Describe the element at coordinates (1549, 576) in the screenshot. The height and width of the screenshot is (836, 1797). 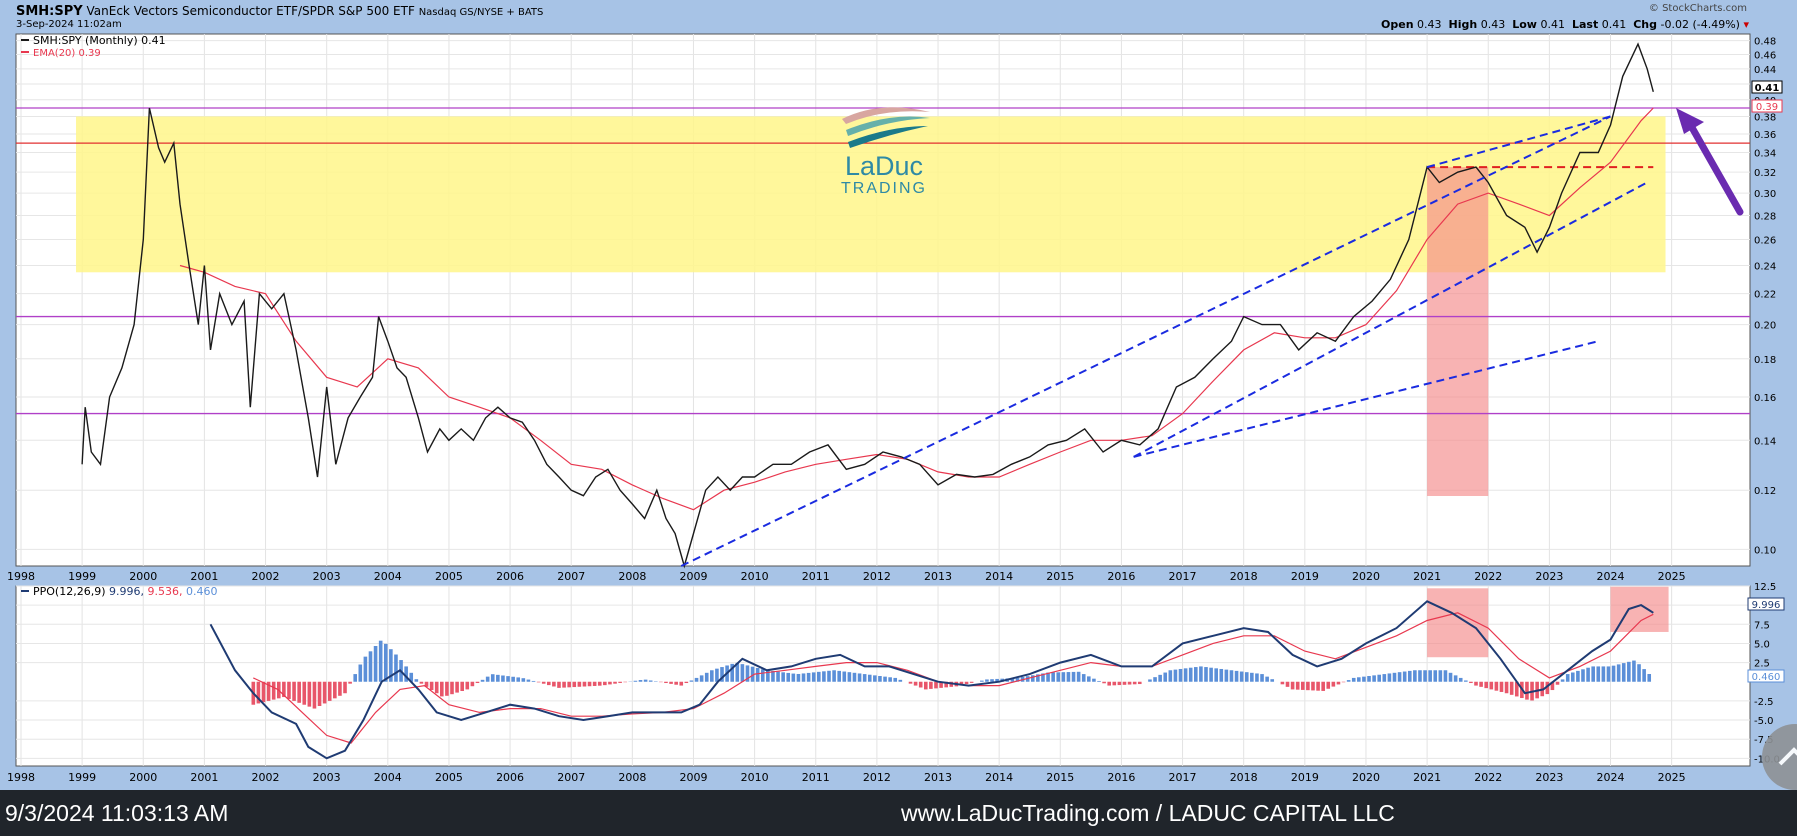
I see `price-x-tick-label: 2023` at that location.